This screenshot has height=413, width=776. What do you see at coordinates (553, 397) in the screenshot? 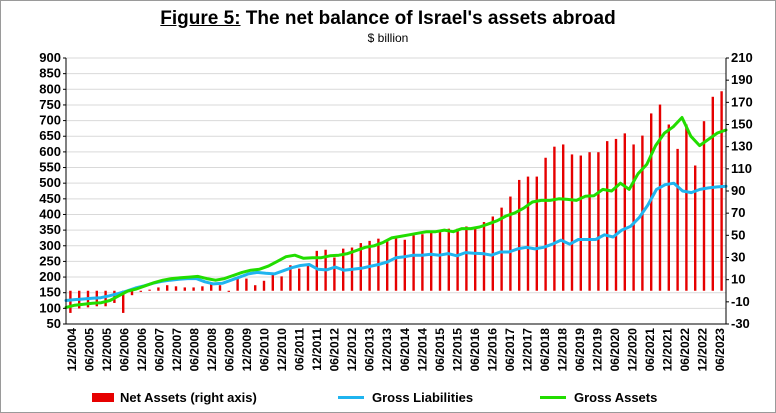
I see `legend-swatch-assets` at bounding box center [553, 397].